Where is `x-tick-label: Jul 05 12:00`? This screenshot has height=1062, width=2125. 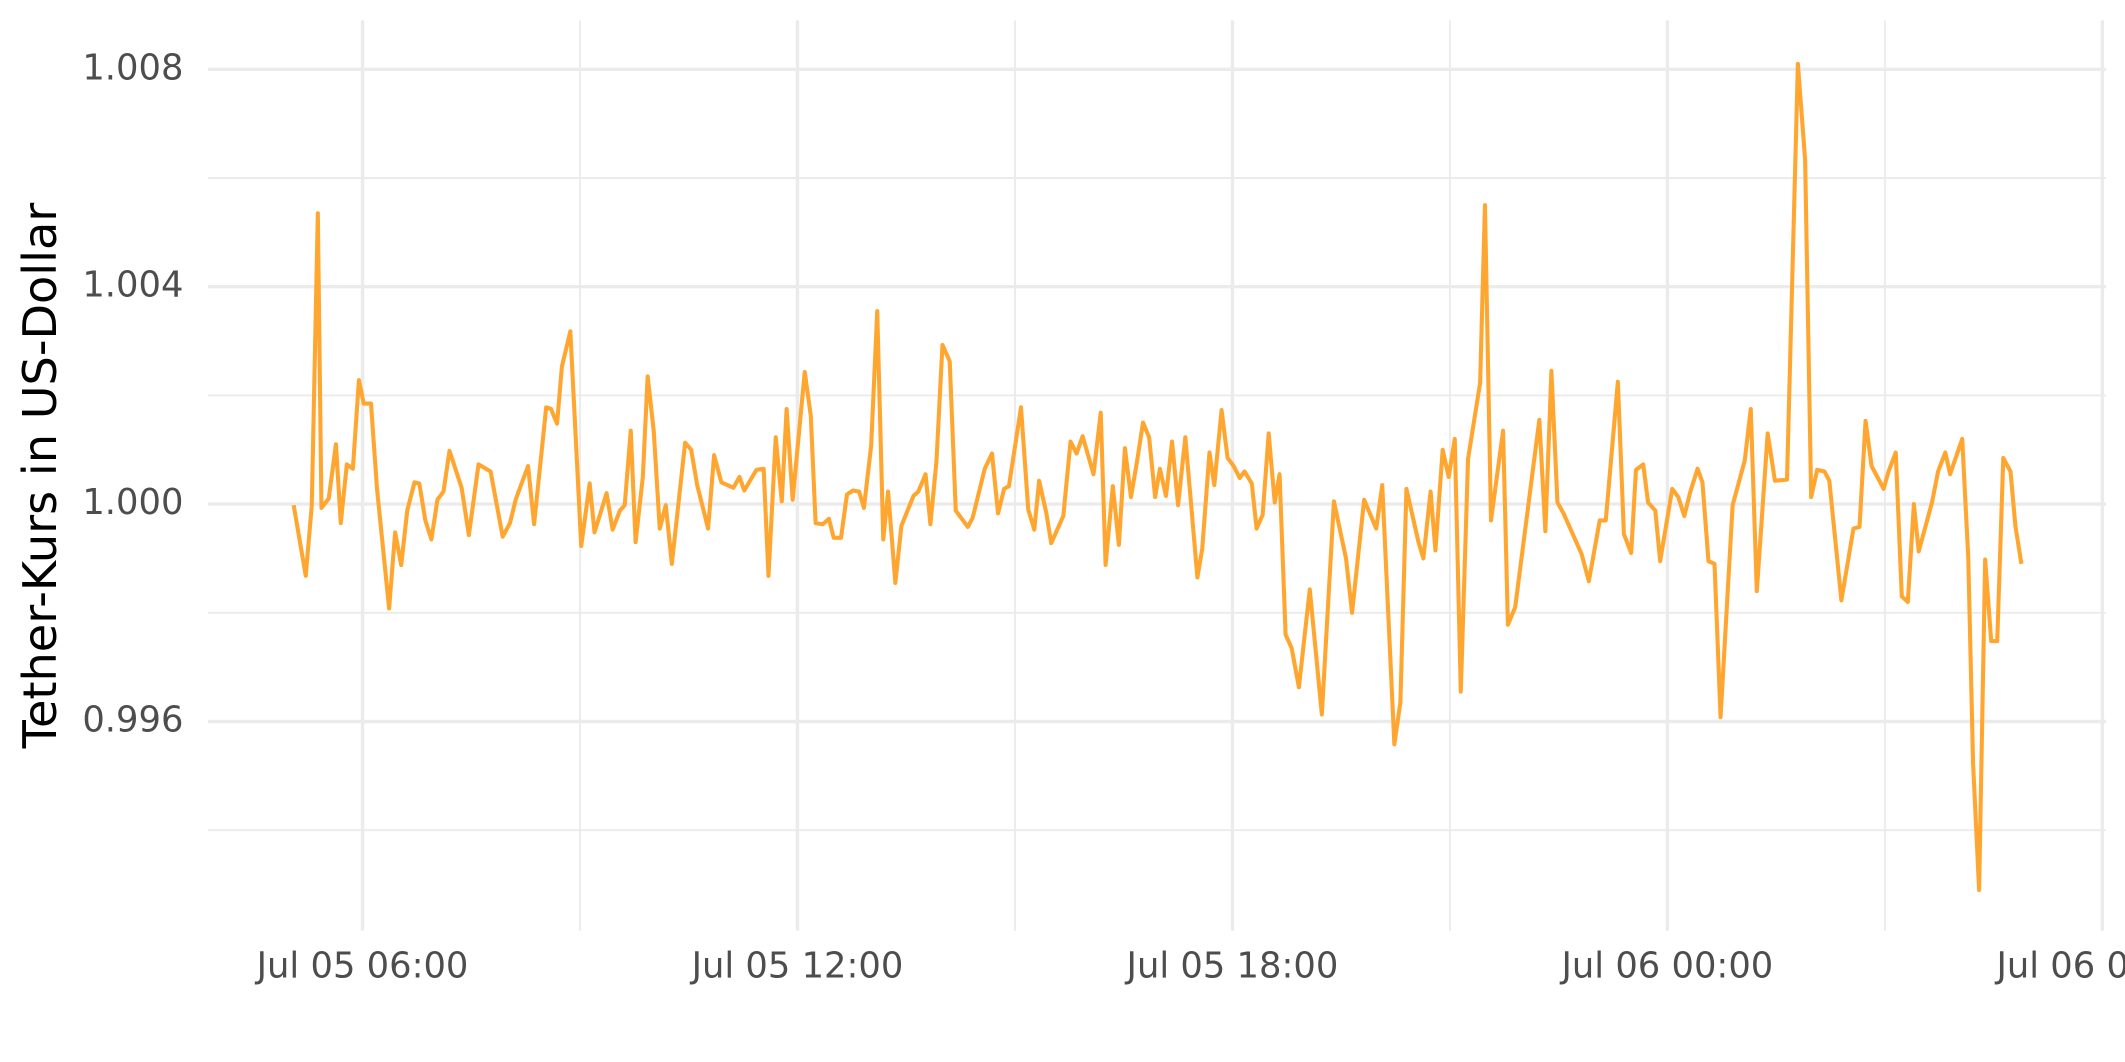 x-tick-label: Jul 05 12:00 is located at coordinates (797, 965).